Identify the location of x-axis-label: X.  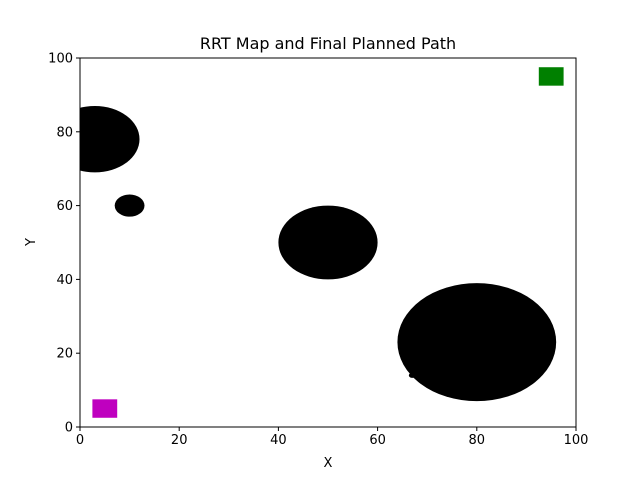
(328, 463).